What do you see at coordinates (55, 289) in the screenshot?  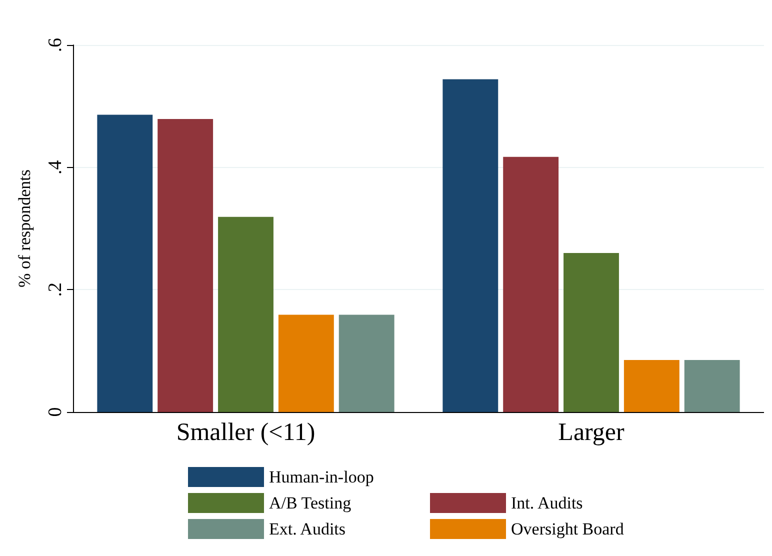 I see `y-tick-label: .2` at bounding box center [55, 289].